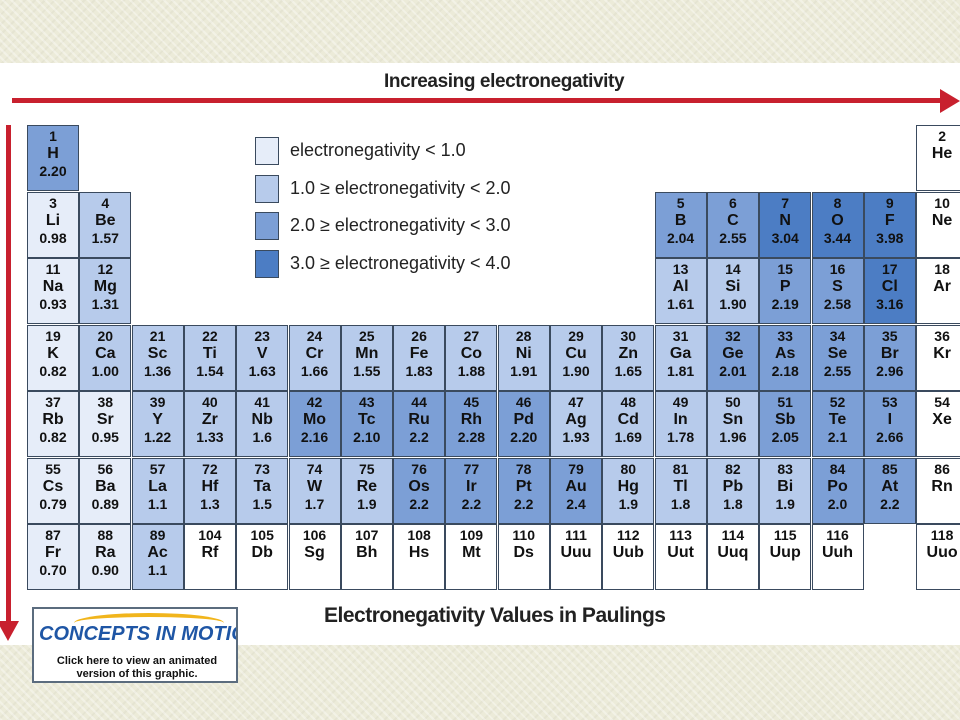 The width and height of the screenshot is (960, 720). I want to click on element-cell-na: 11 Na 0.93, so click(53, 291).